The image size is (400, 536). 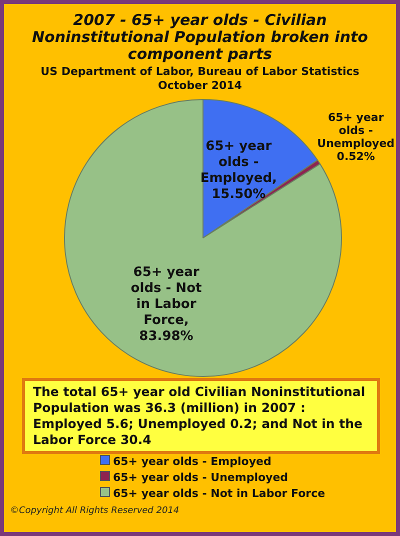 What do you see at coordinates (219, 494) in the screenshot?
I see `legend-label: 65+ year olds - Not in Labor Force` at bounding box center [219, 494].